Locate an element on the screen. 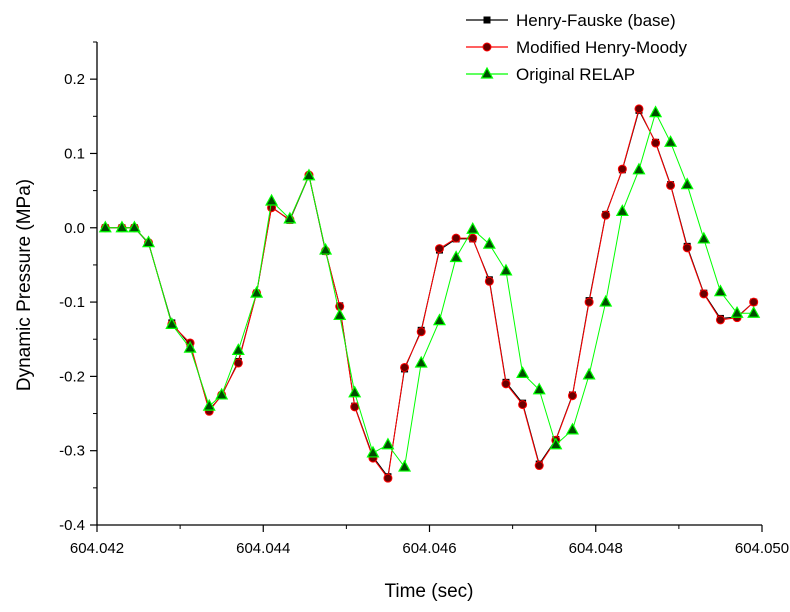  y-axis-title: Dynamic Pressure (MPa) is located at coordinates (24, 285).